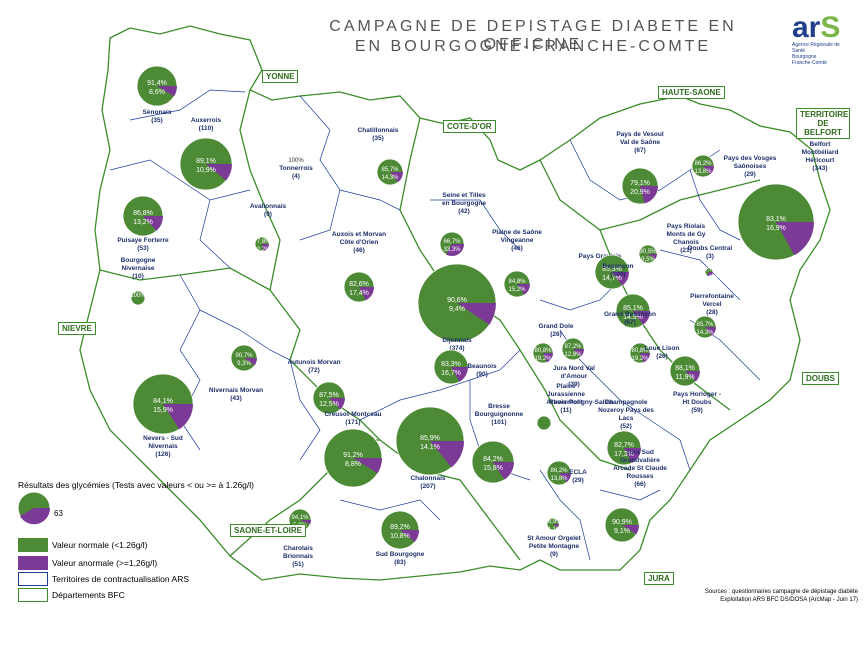 Image resolution: width=866 pixels, height=649 pixels. What do you see at coordinates (709, 278) in the screenshot?
I see `territory-17-abnormal-pct: 33,3%` at bounding box center [709, 278].